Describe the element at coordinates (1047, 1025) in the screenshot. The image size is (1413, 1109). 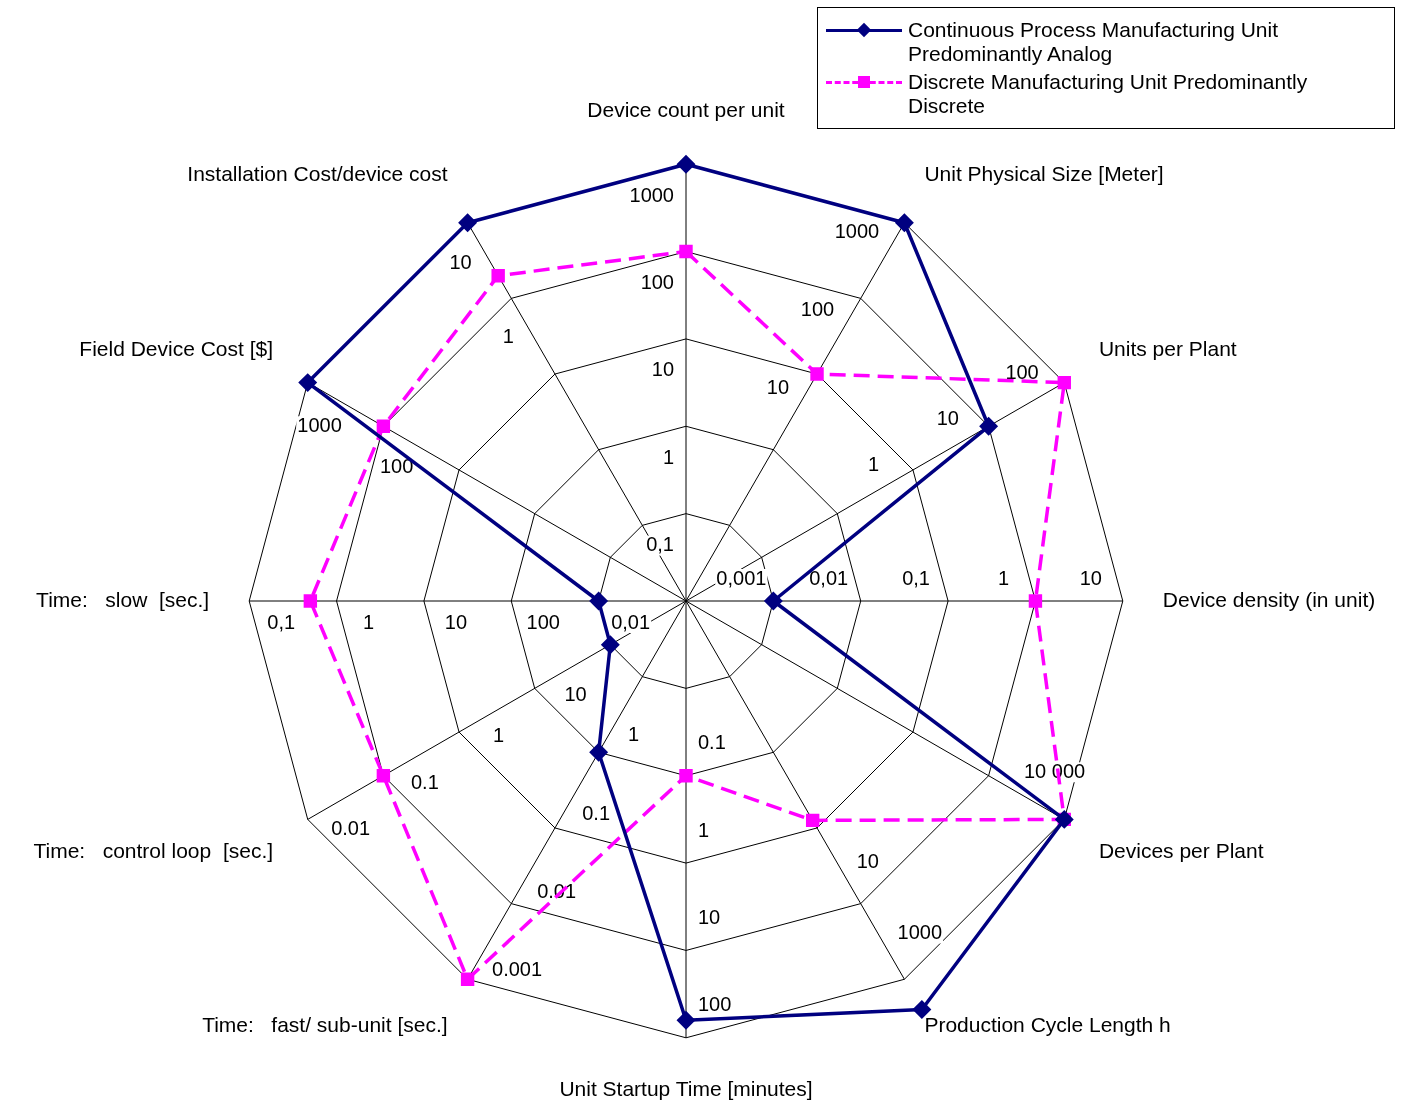
I see `spoke-label: Production Cycle Length h` at that location.